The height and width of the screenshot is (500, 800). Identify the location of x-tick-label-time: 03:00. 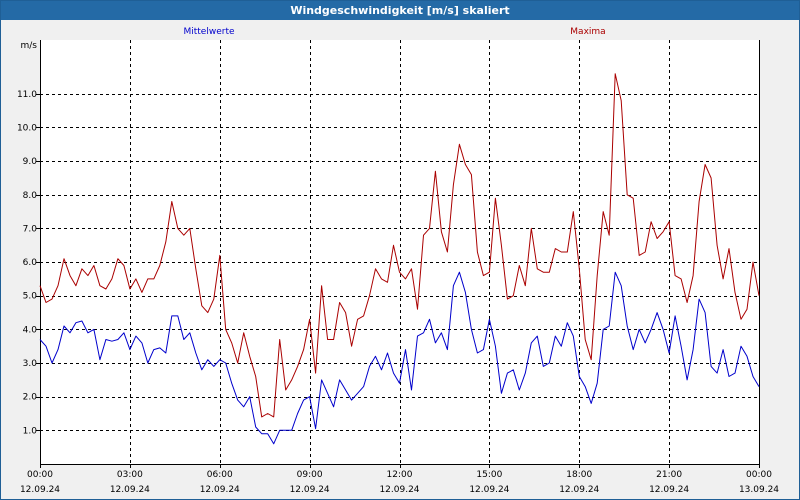
(130, 475).